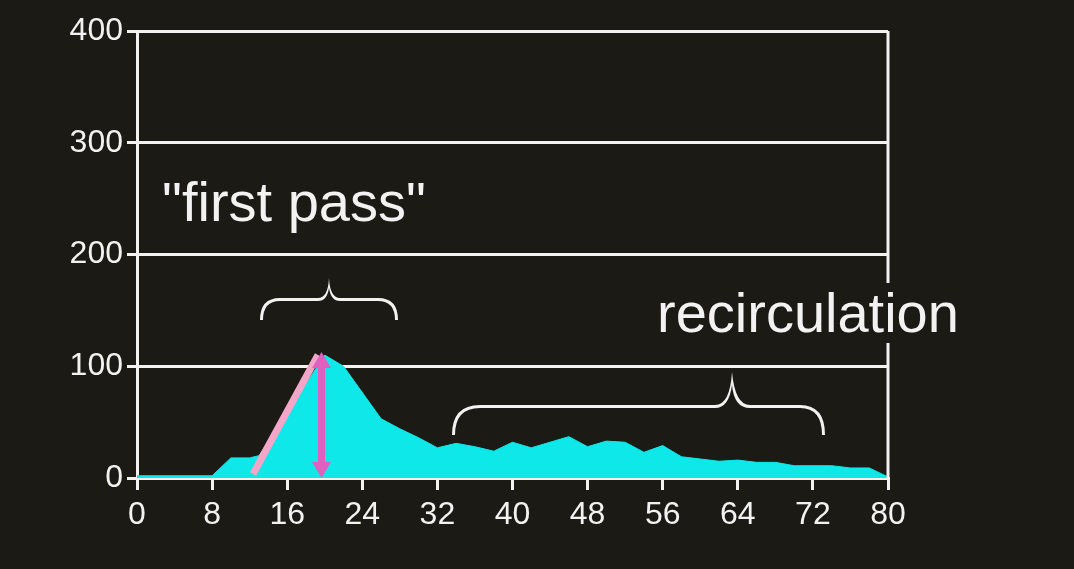  I want to click on x-tick-label: 72, so click(813, 513).